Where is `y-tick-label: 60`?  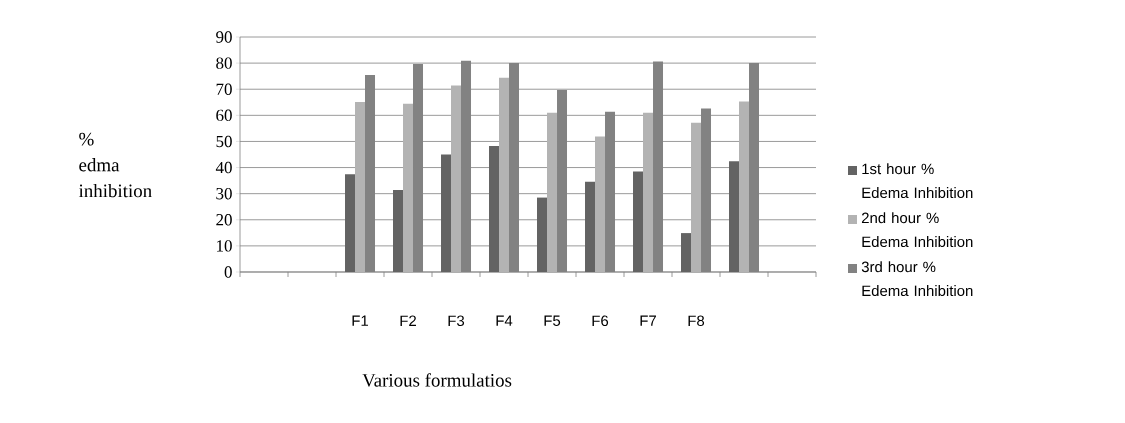
y-tick-label: 60 is located at coordinates (224, 115).